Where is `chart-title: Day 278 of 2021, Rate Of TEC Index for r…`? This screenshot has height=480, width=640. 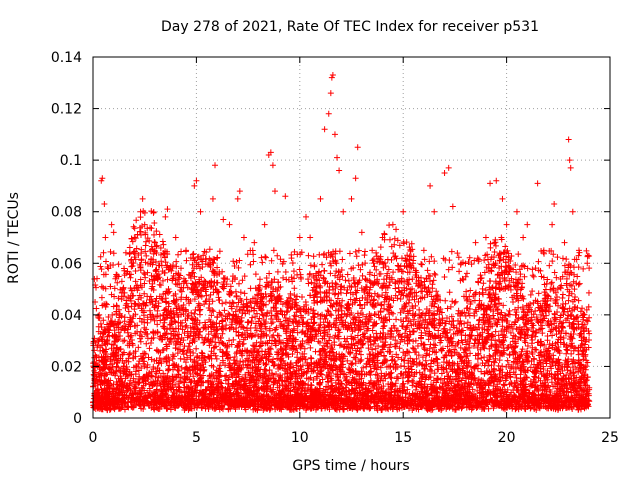 chart-title: Day 278 of 2021, Rate Of TEC Index for r… is located at coordinates (350, 27).